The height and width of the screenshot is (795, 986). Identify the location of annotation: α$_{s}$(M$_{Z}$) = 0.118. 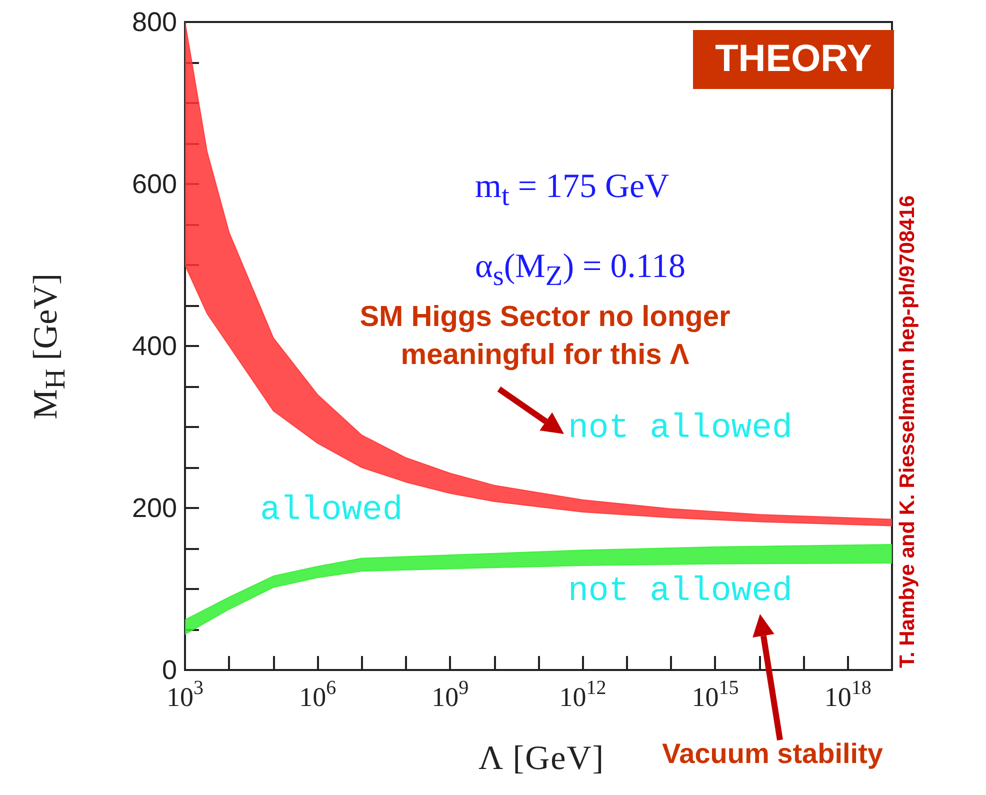
(580, 270).